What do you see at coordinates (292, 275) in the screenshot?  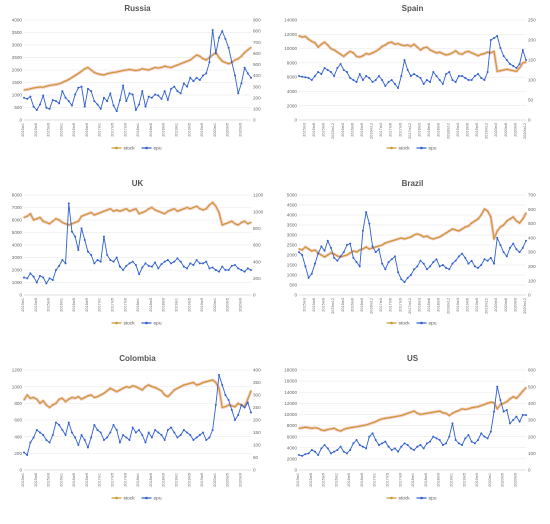 I see `y-left-tick-label: 1000` at bounding box center [292, 275].